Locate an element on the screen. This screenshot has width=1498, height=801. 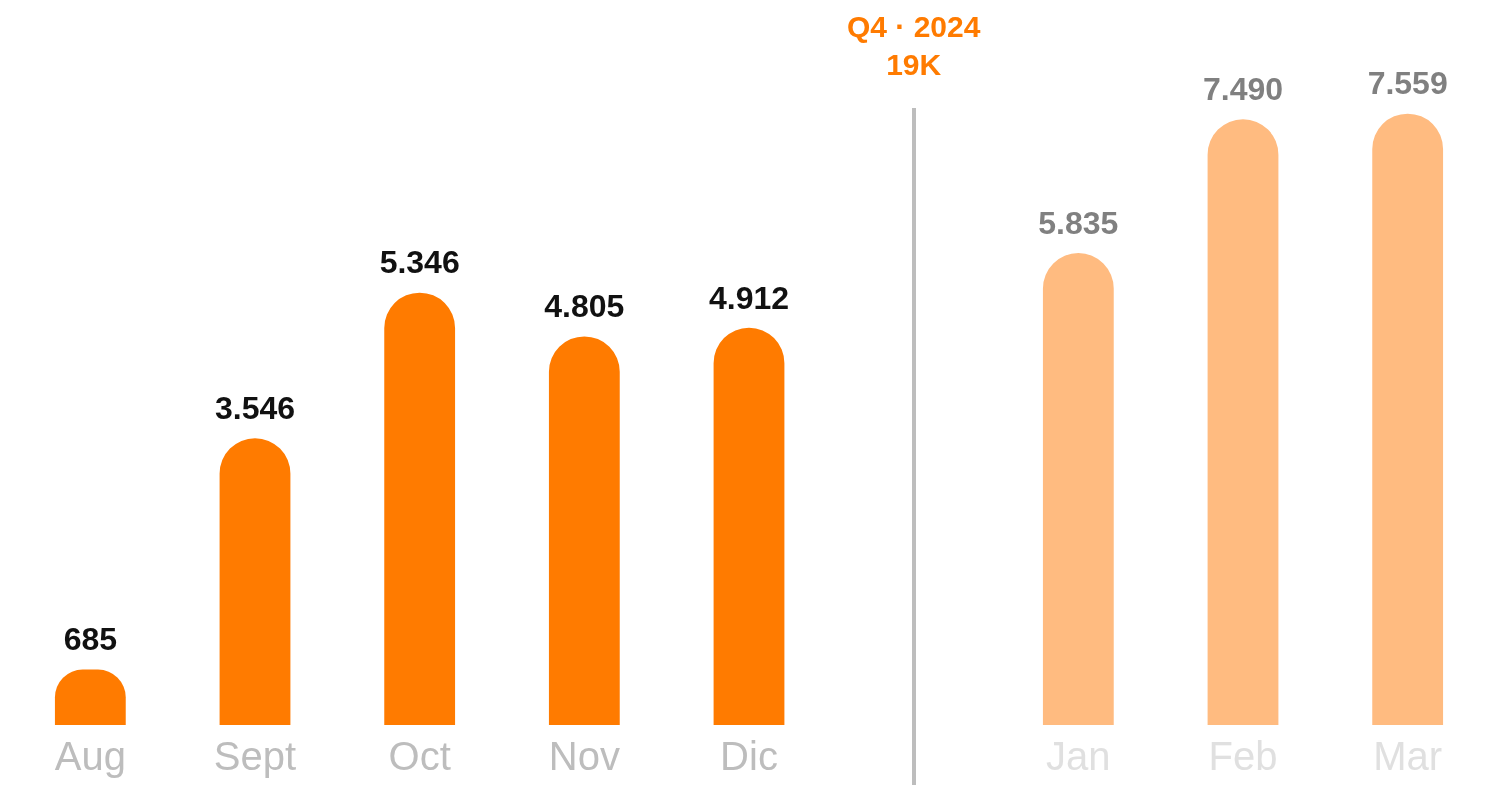
x-tick-label: Oct is located at coordinates (419, 756).